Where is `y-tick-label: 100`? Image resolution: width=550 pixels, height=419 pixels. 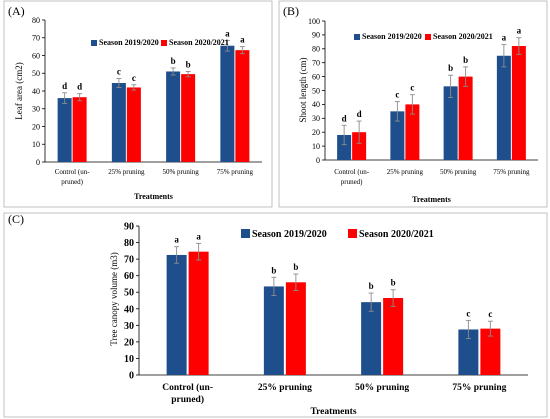
y-tick-label: 100 is located at coordinates (314, 21).